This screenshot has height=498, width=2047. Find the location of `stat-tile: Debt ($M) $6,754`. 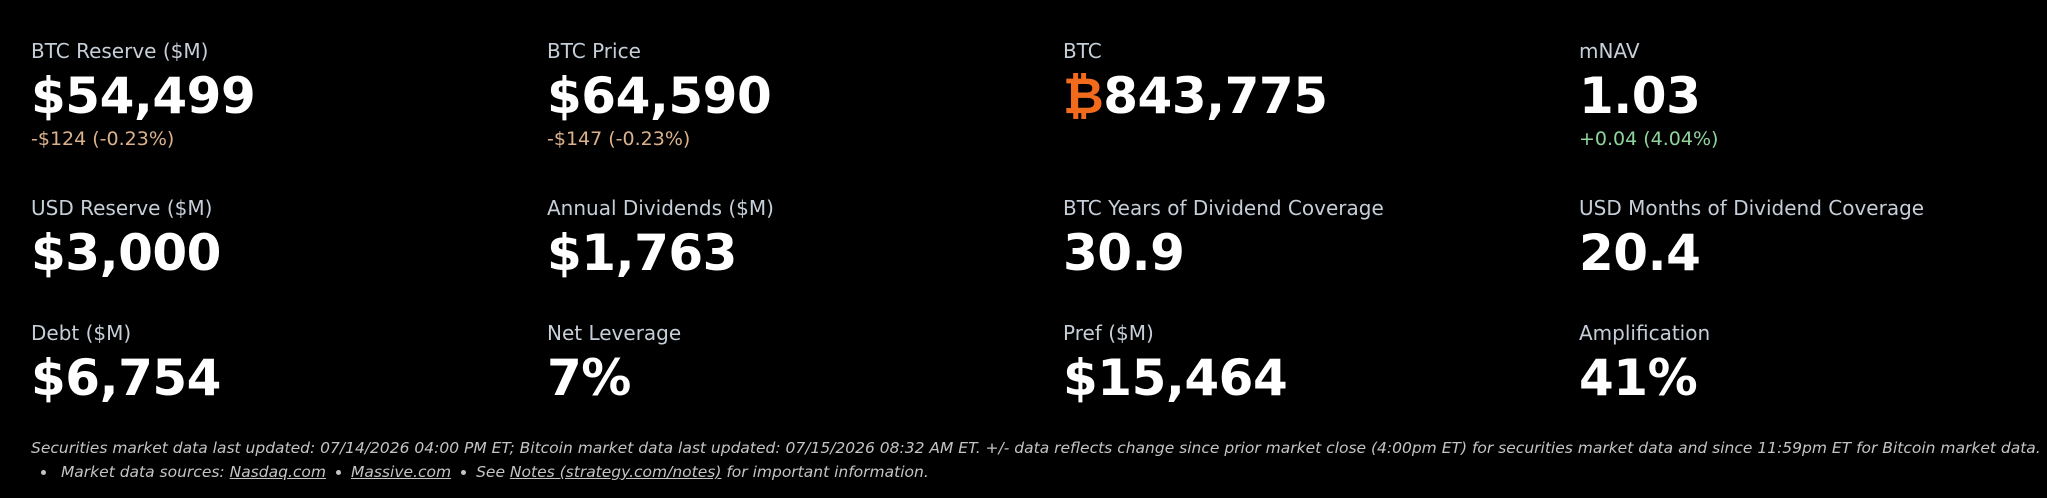

stat-tile: Debt ($M) $6,754 is located at coordinates (289, 370).